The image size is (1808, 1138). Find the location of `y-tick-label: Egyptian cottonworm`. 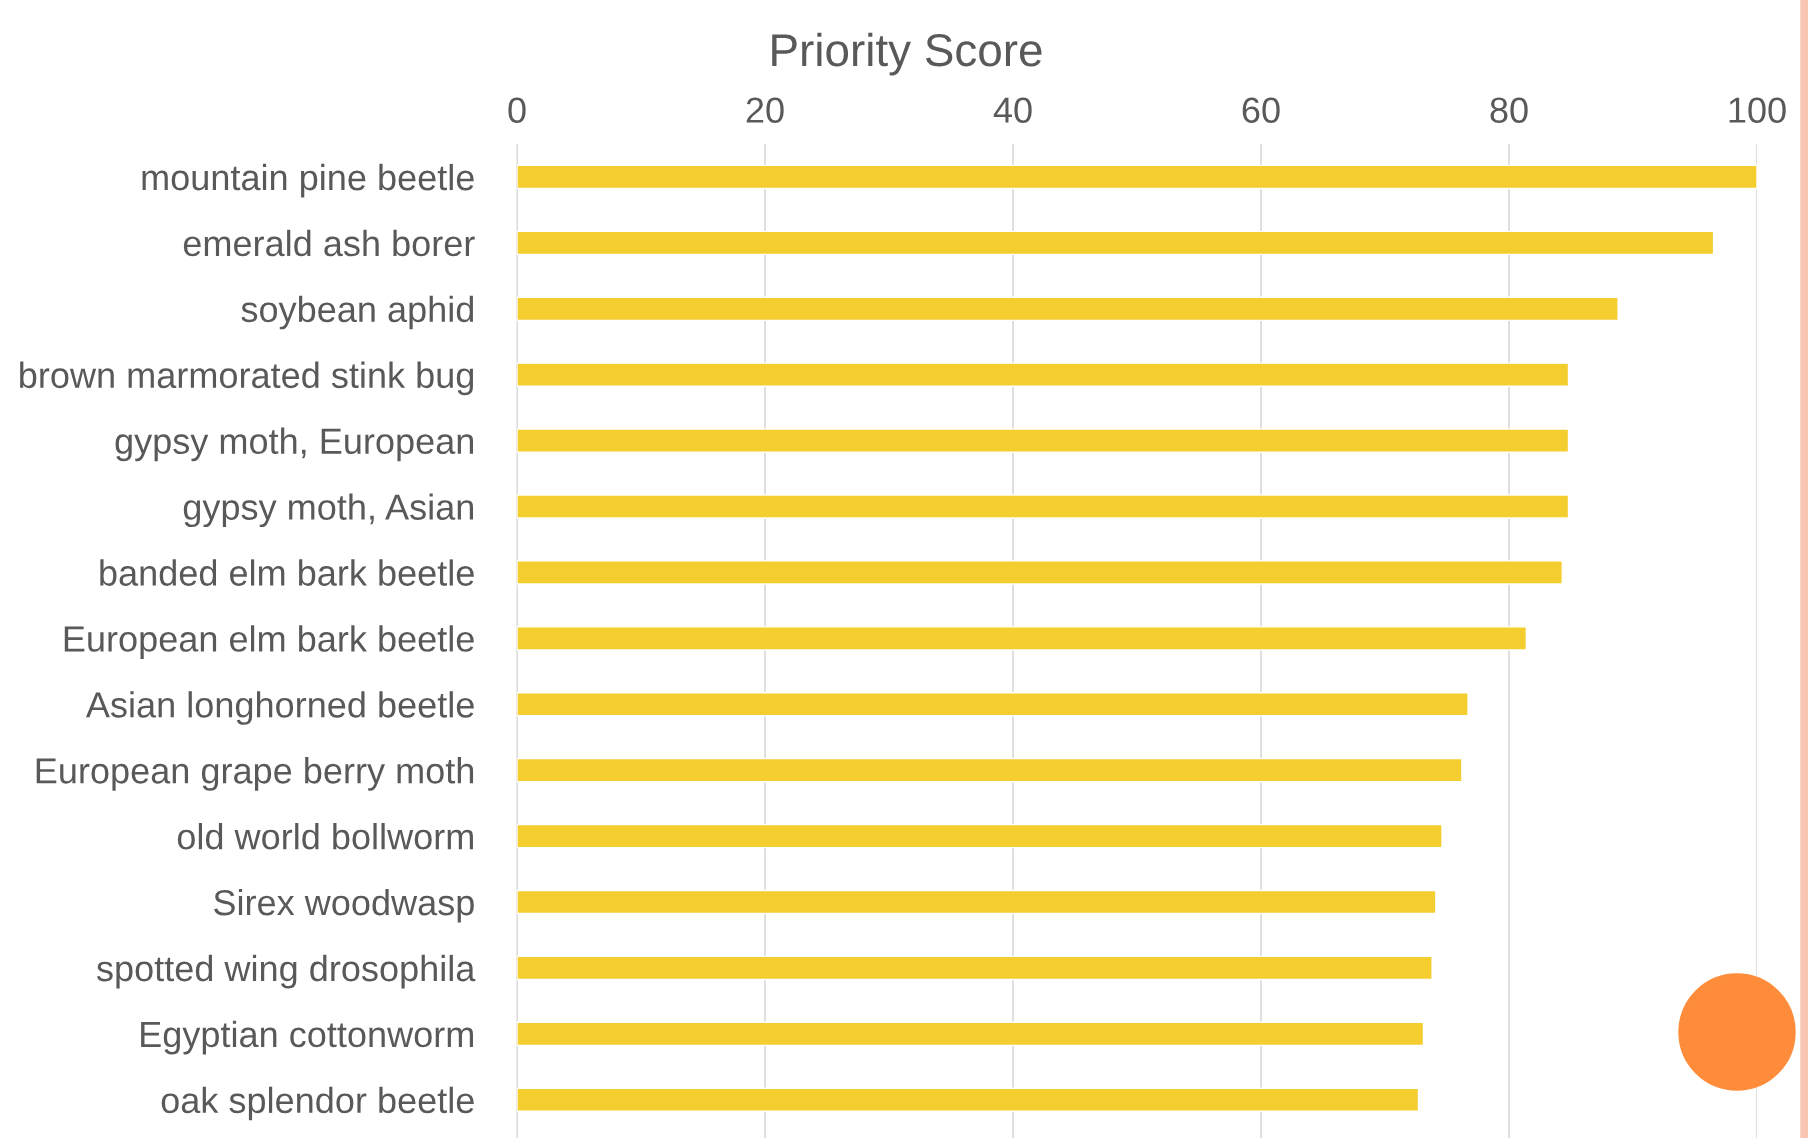

y-tick-label: Egyptian cottonworm is located at coordinates (307, 1037).